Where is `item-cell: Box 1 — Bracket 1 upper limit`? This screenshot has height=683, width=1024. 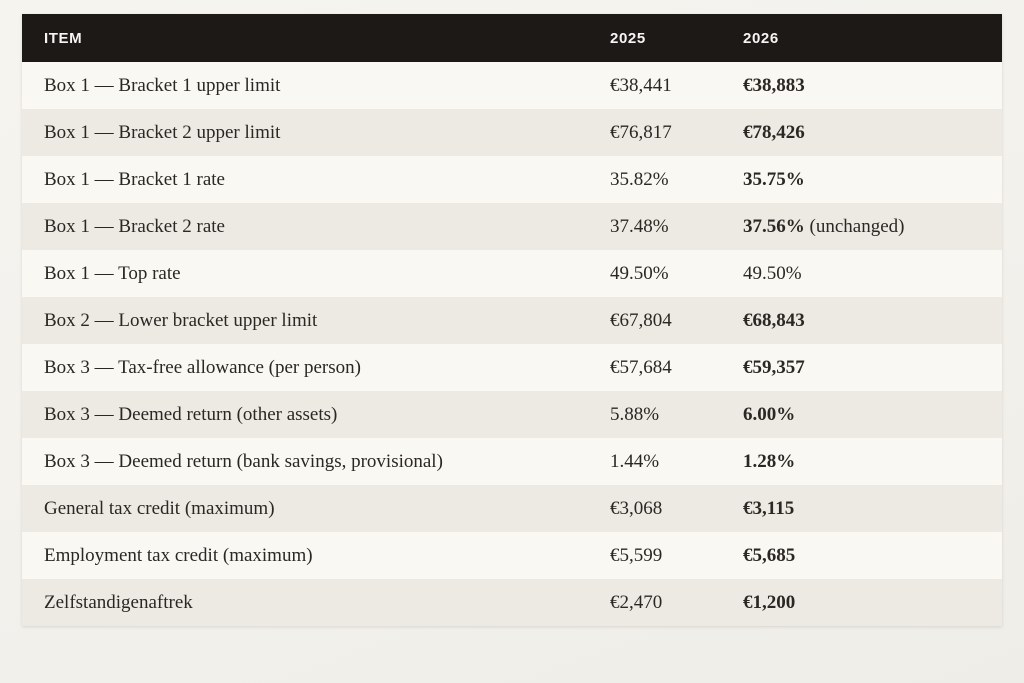 item-cell: Box 1 — Bracket 1 upper limit is located at coordinates (305, 85).